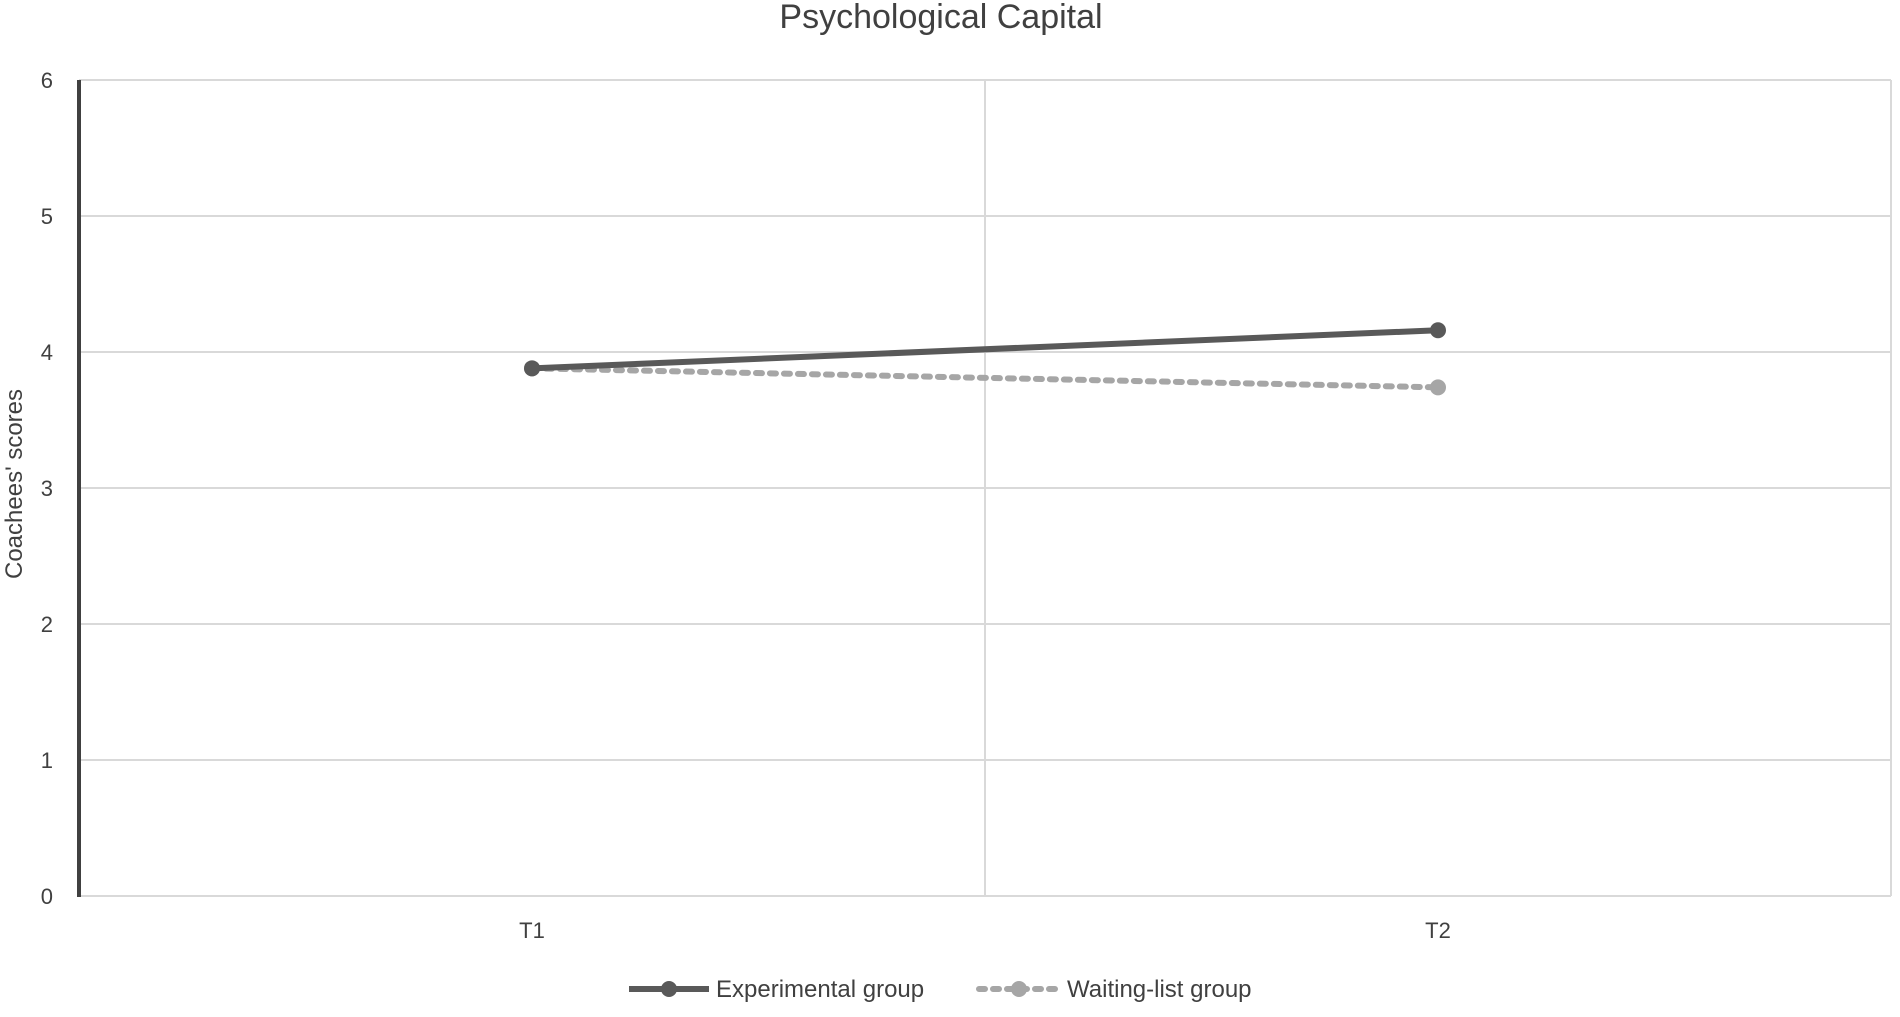  What do you see at coordinates (47, 896) in the screenshot?
I see `y-tick-label: 0` at bounding box center [47, 896].